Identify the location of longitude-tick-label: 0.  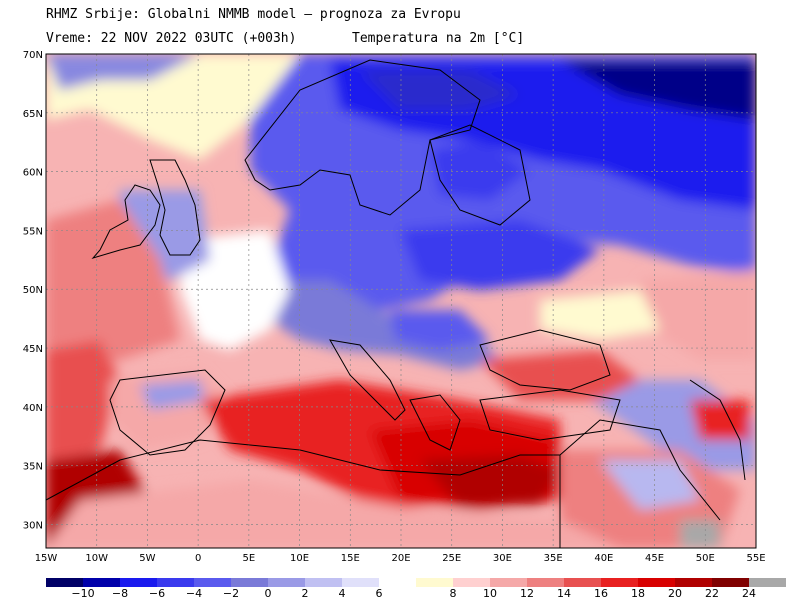
(198, 558).